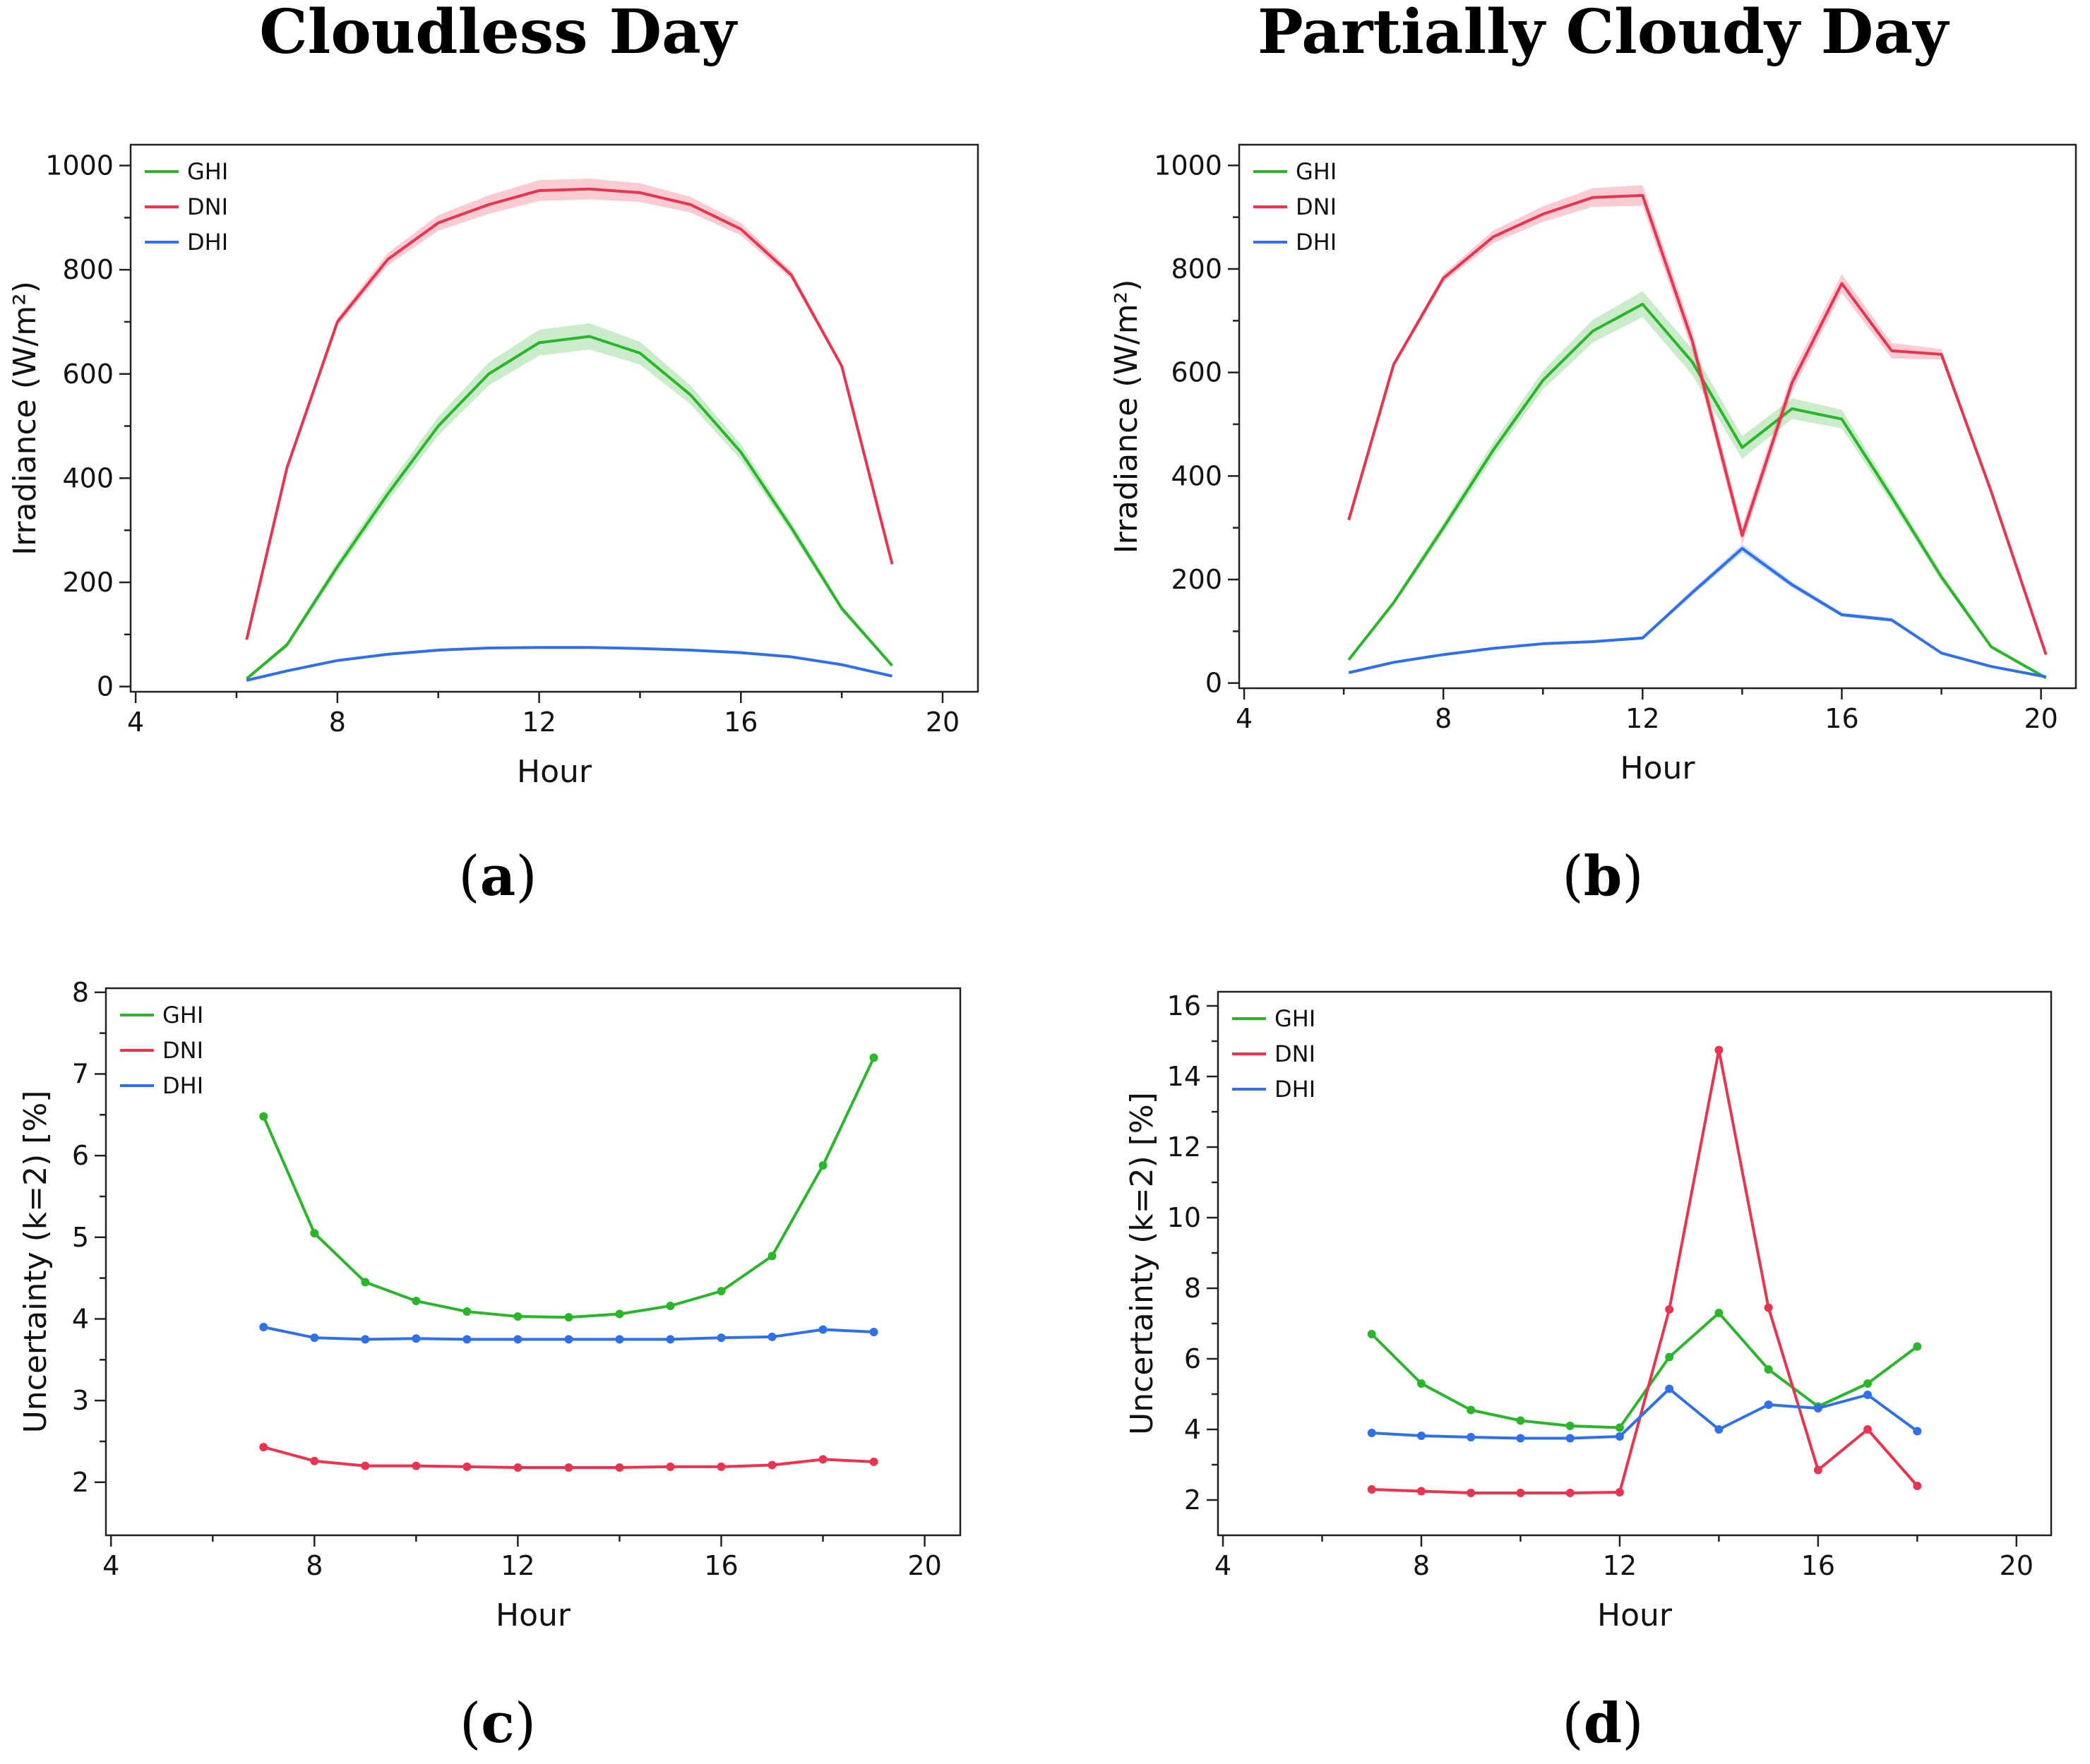 This screenshot has height=1764, width=2090. I want to click on y-tick-label: 16, so click(1184, 1006).